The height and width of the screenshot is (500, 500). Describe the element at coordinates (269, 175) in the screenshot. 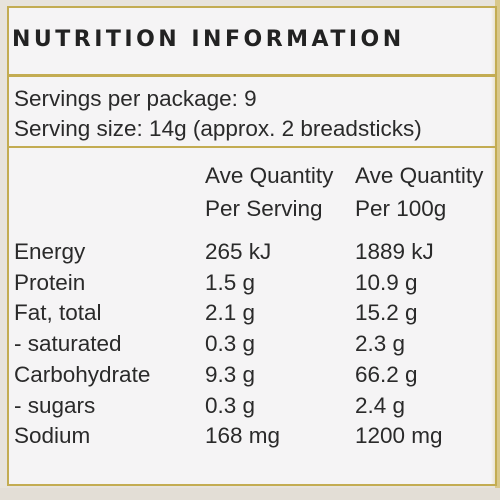

I see `column-header-per-serving-line1: Ave Quantity` at that location.